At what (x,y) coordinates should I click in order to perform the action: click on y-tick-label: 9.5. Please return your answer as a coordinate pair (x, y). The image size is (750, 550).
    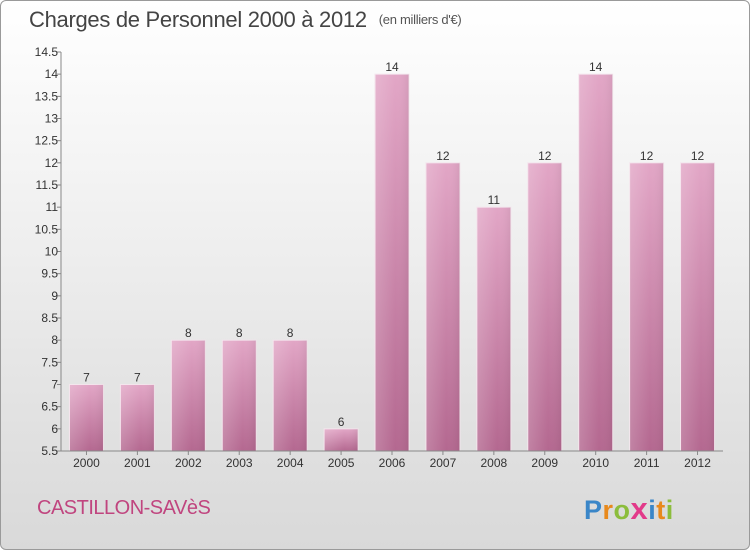
    Looking at the image, I should click on (49, 274).